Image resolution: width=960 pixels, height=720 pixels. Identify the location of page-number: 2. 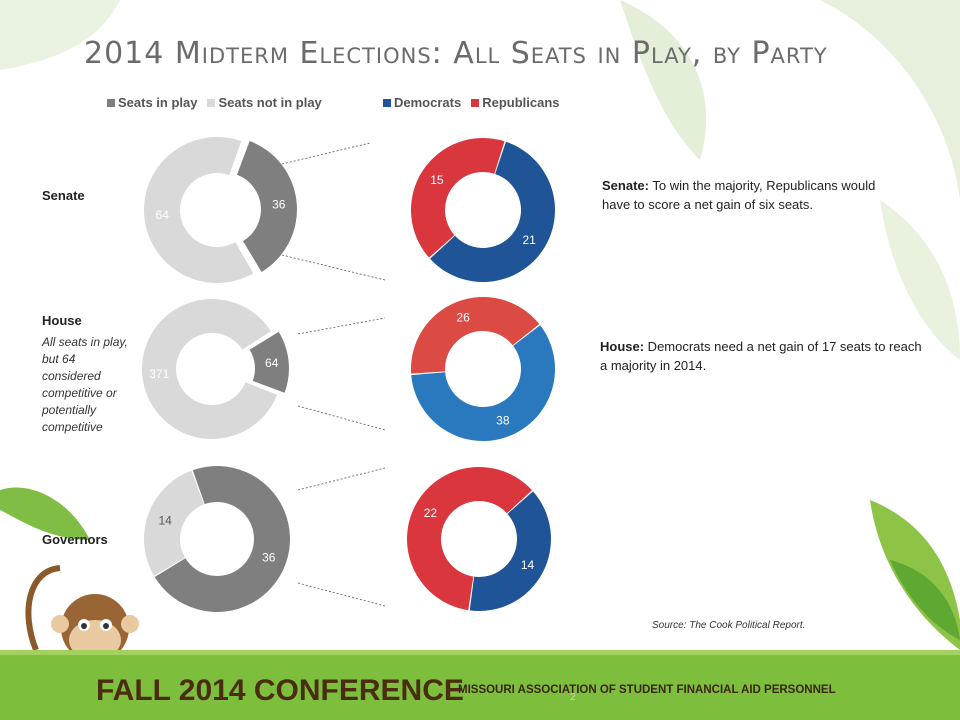
(573, 697).